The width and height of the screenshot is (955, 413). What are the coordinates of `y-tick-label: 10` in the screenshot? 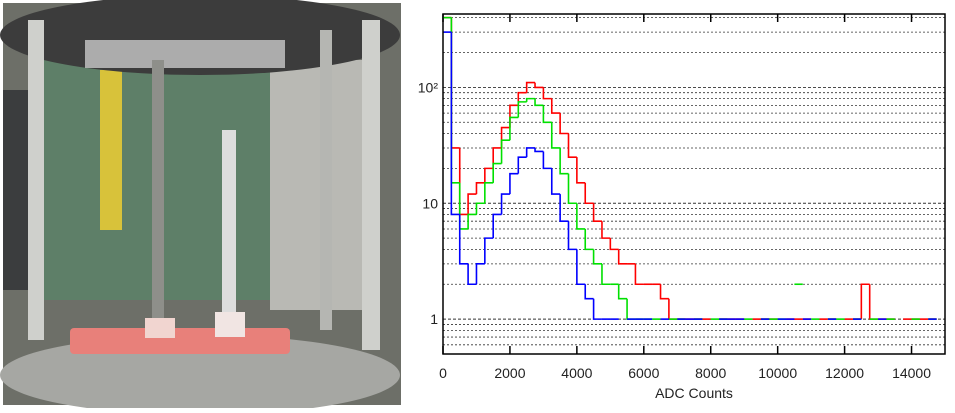 It's located at (430, 203).